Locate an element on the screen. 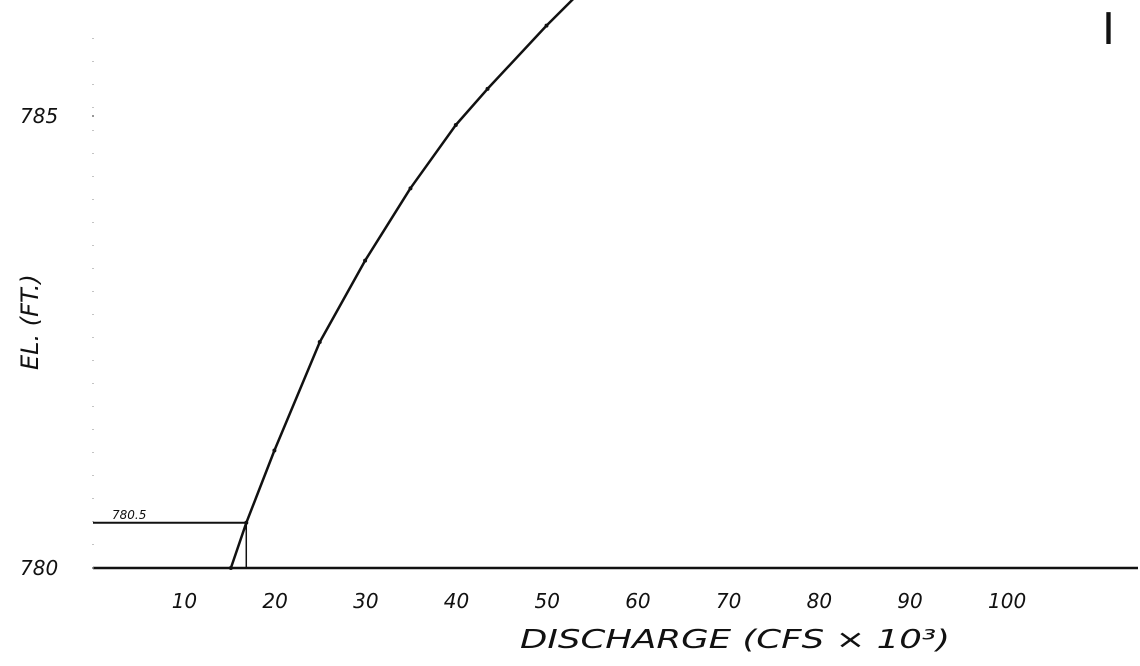 Image resolution: width=1140 pixels, height=666 pixels. x-tick-label: 70 is located at coordinates (728, 601).